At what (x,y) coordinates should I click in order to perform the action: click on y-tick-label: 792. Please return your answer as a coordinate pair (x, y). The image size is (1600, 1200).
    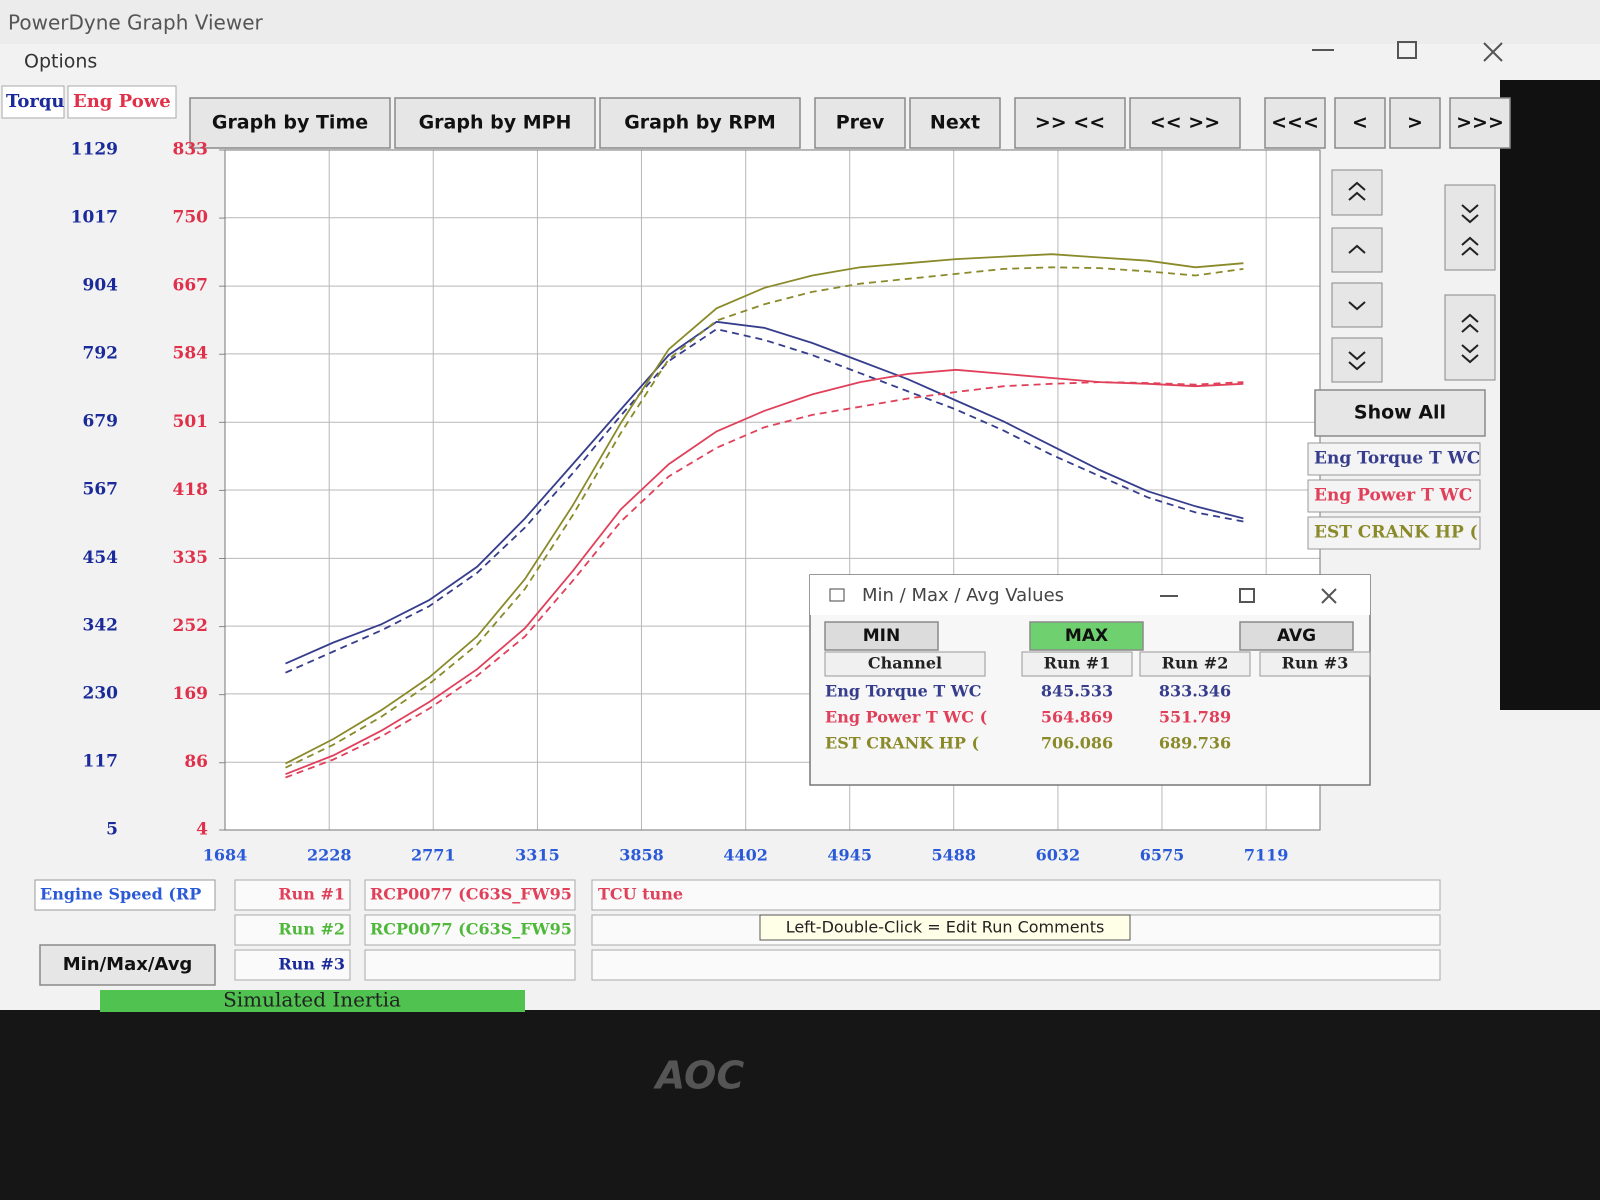
    Looking at the image, I should click on (101, 353).